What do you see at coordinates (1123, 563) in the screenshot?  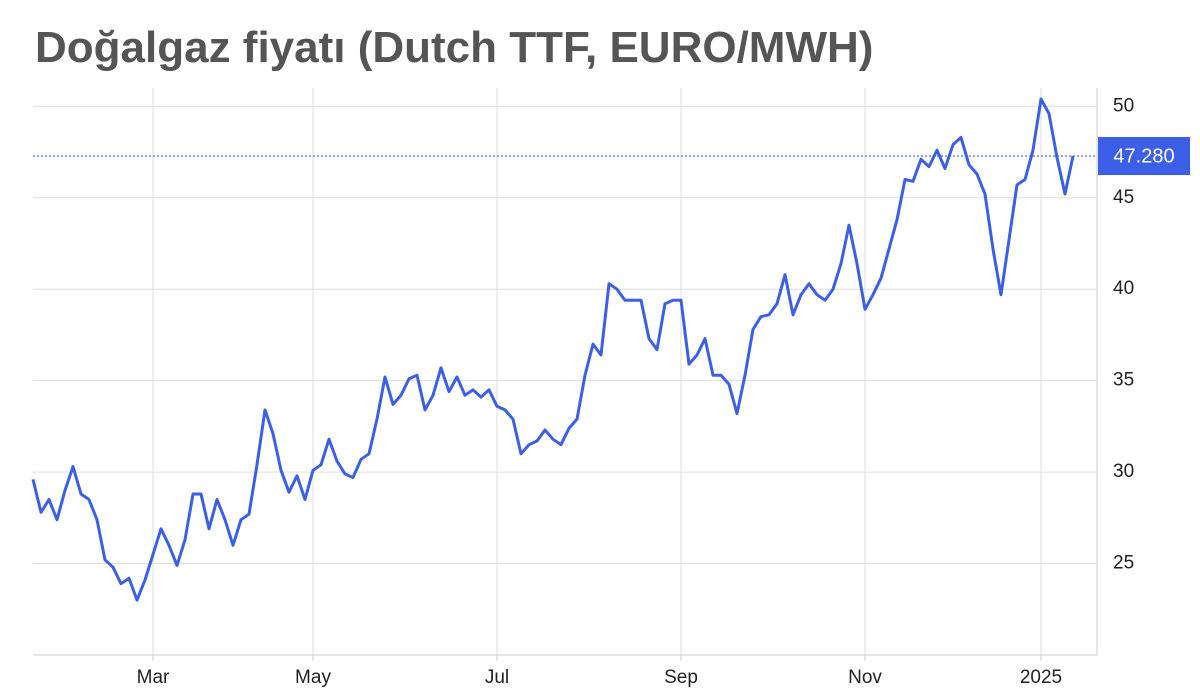 I see `y-tick-label: 25` at bounding box center [1123, 563].